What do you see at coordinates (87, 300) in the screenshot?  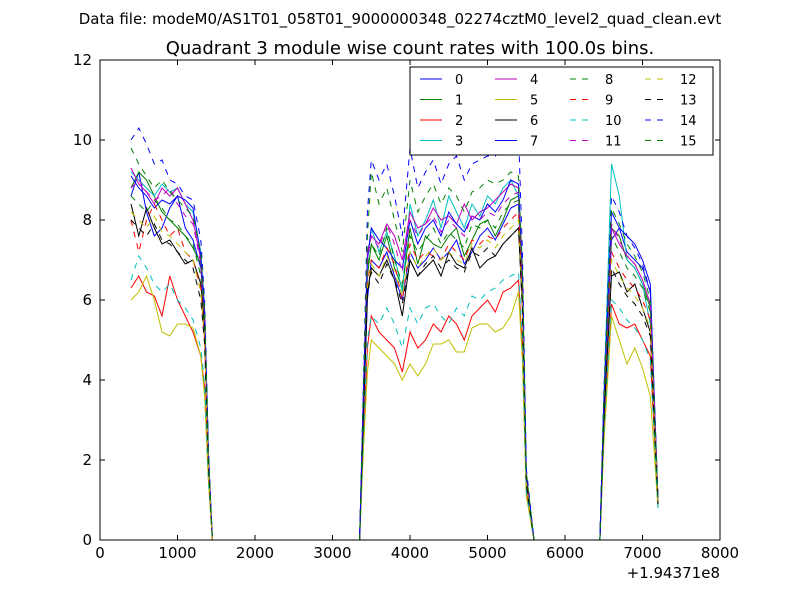 I see `y-tick-label: 6` at bounding box center [87, 300].